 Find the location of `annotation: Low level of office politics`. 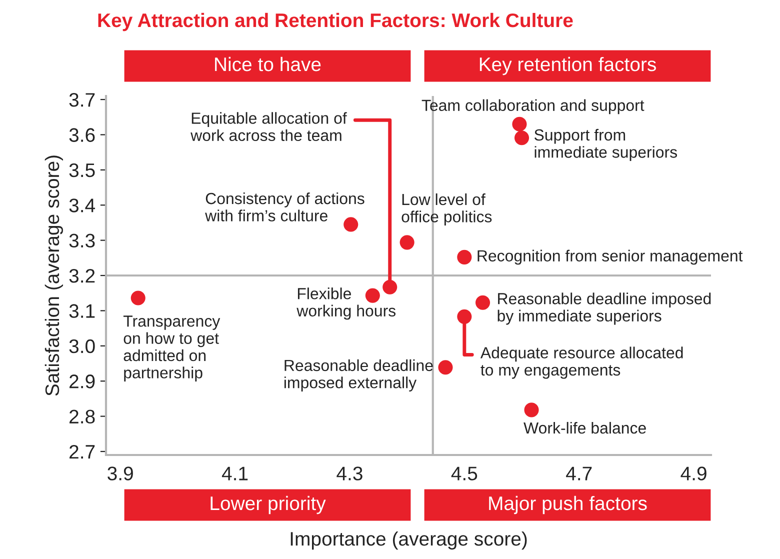

annotation: Low level of office politics is located at coordinates (447, 209).